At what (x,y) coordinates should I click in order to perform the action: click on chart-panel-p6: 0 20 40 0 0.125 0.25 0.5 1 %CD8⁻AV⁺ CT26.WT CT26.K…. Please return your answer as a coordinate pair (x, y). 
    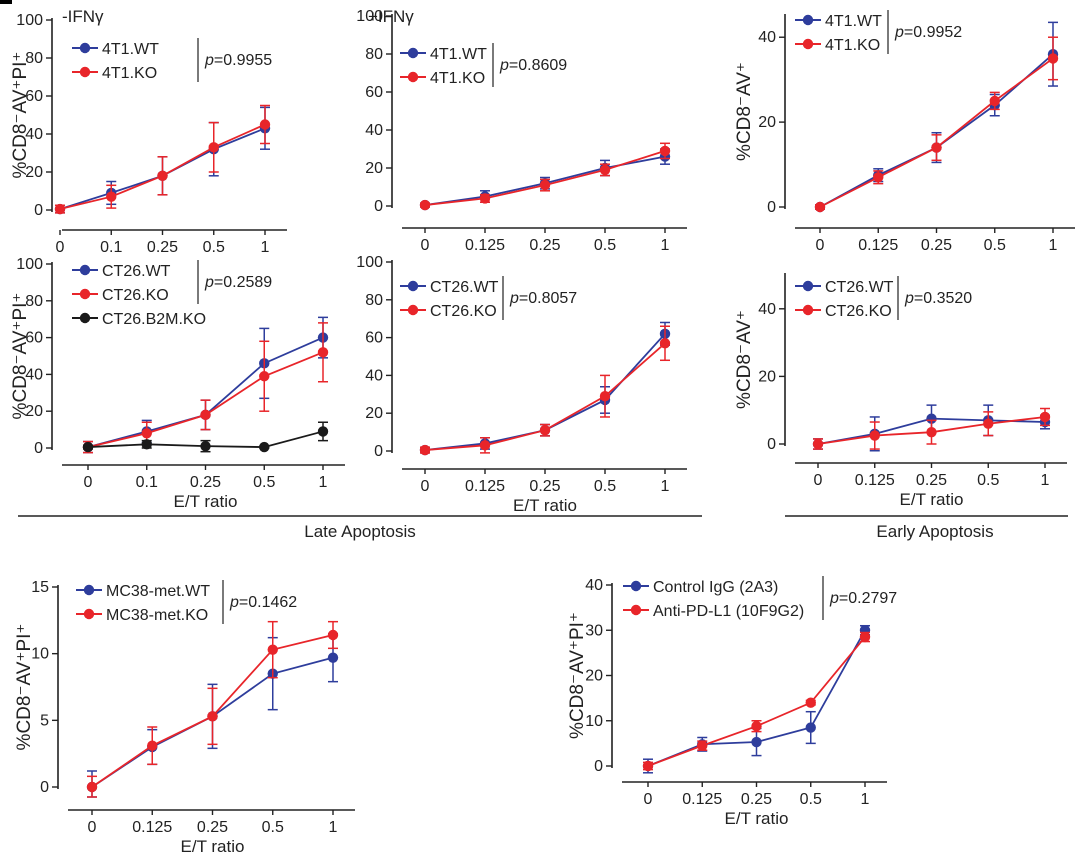
    Looking at the image, I should click on (900, 391).